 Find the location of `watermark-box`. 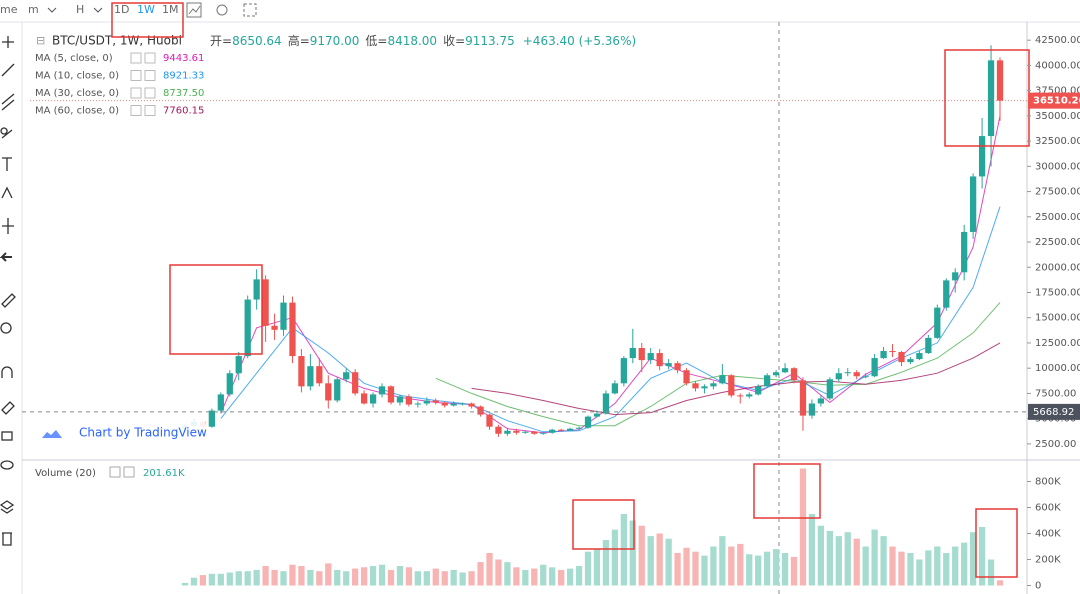

watermark-box is located at coordinates (121, 433).